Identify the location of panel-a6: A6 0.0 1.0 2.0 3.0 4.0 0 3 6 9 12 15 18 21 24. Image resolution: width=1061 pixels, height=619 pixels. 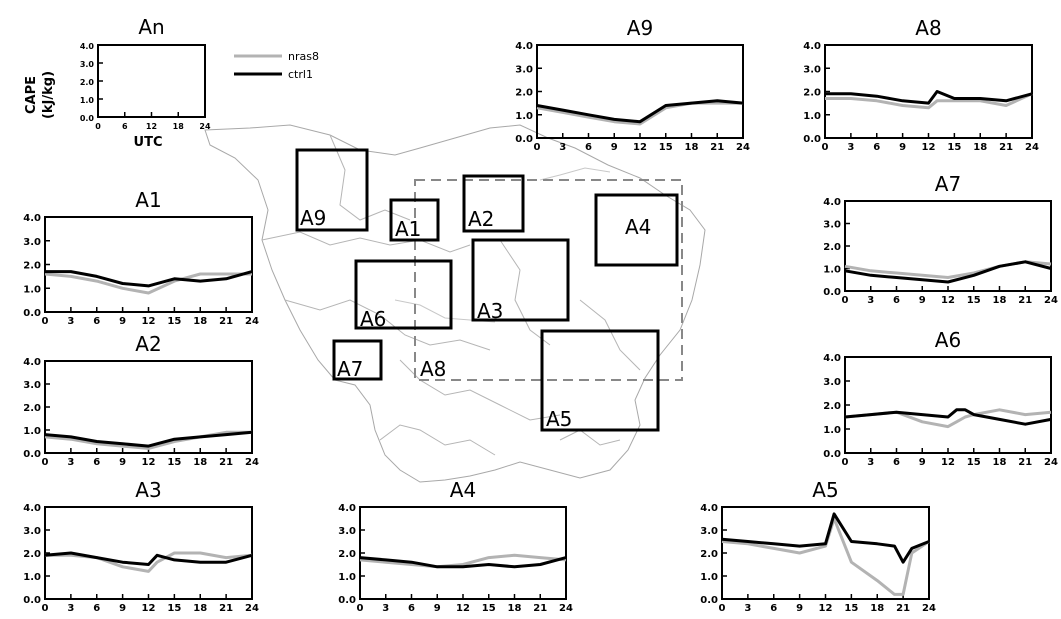
(940, 398).